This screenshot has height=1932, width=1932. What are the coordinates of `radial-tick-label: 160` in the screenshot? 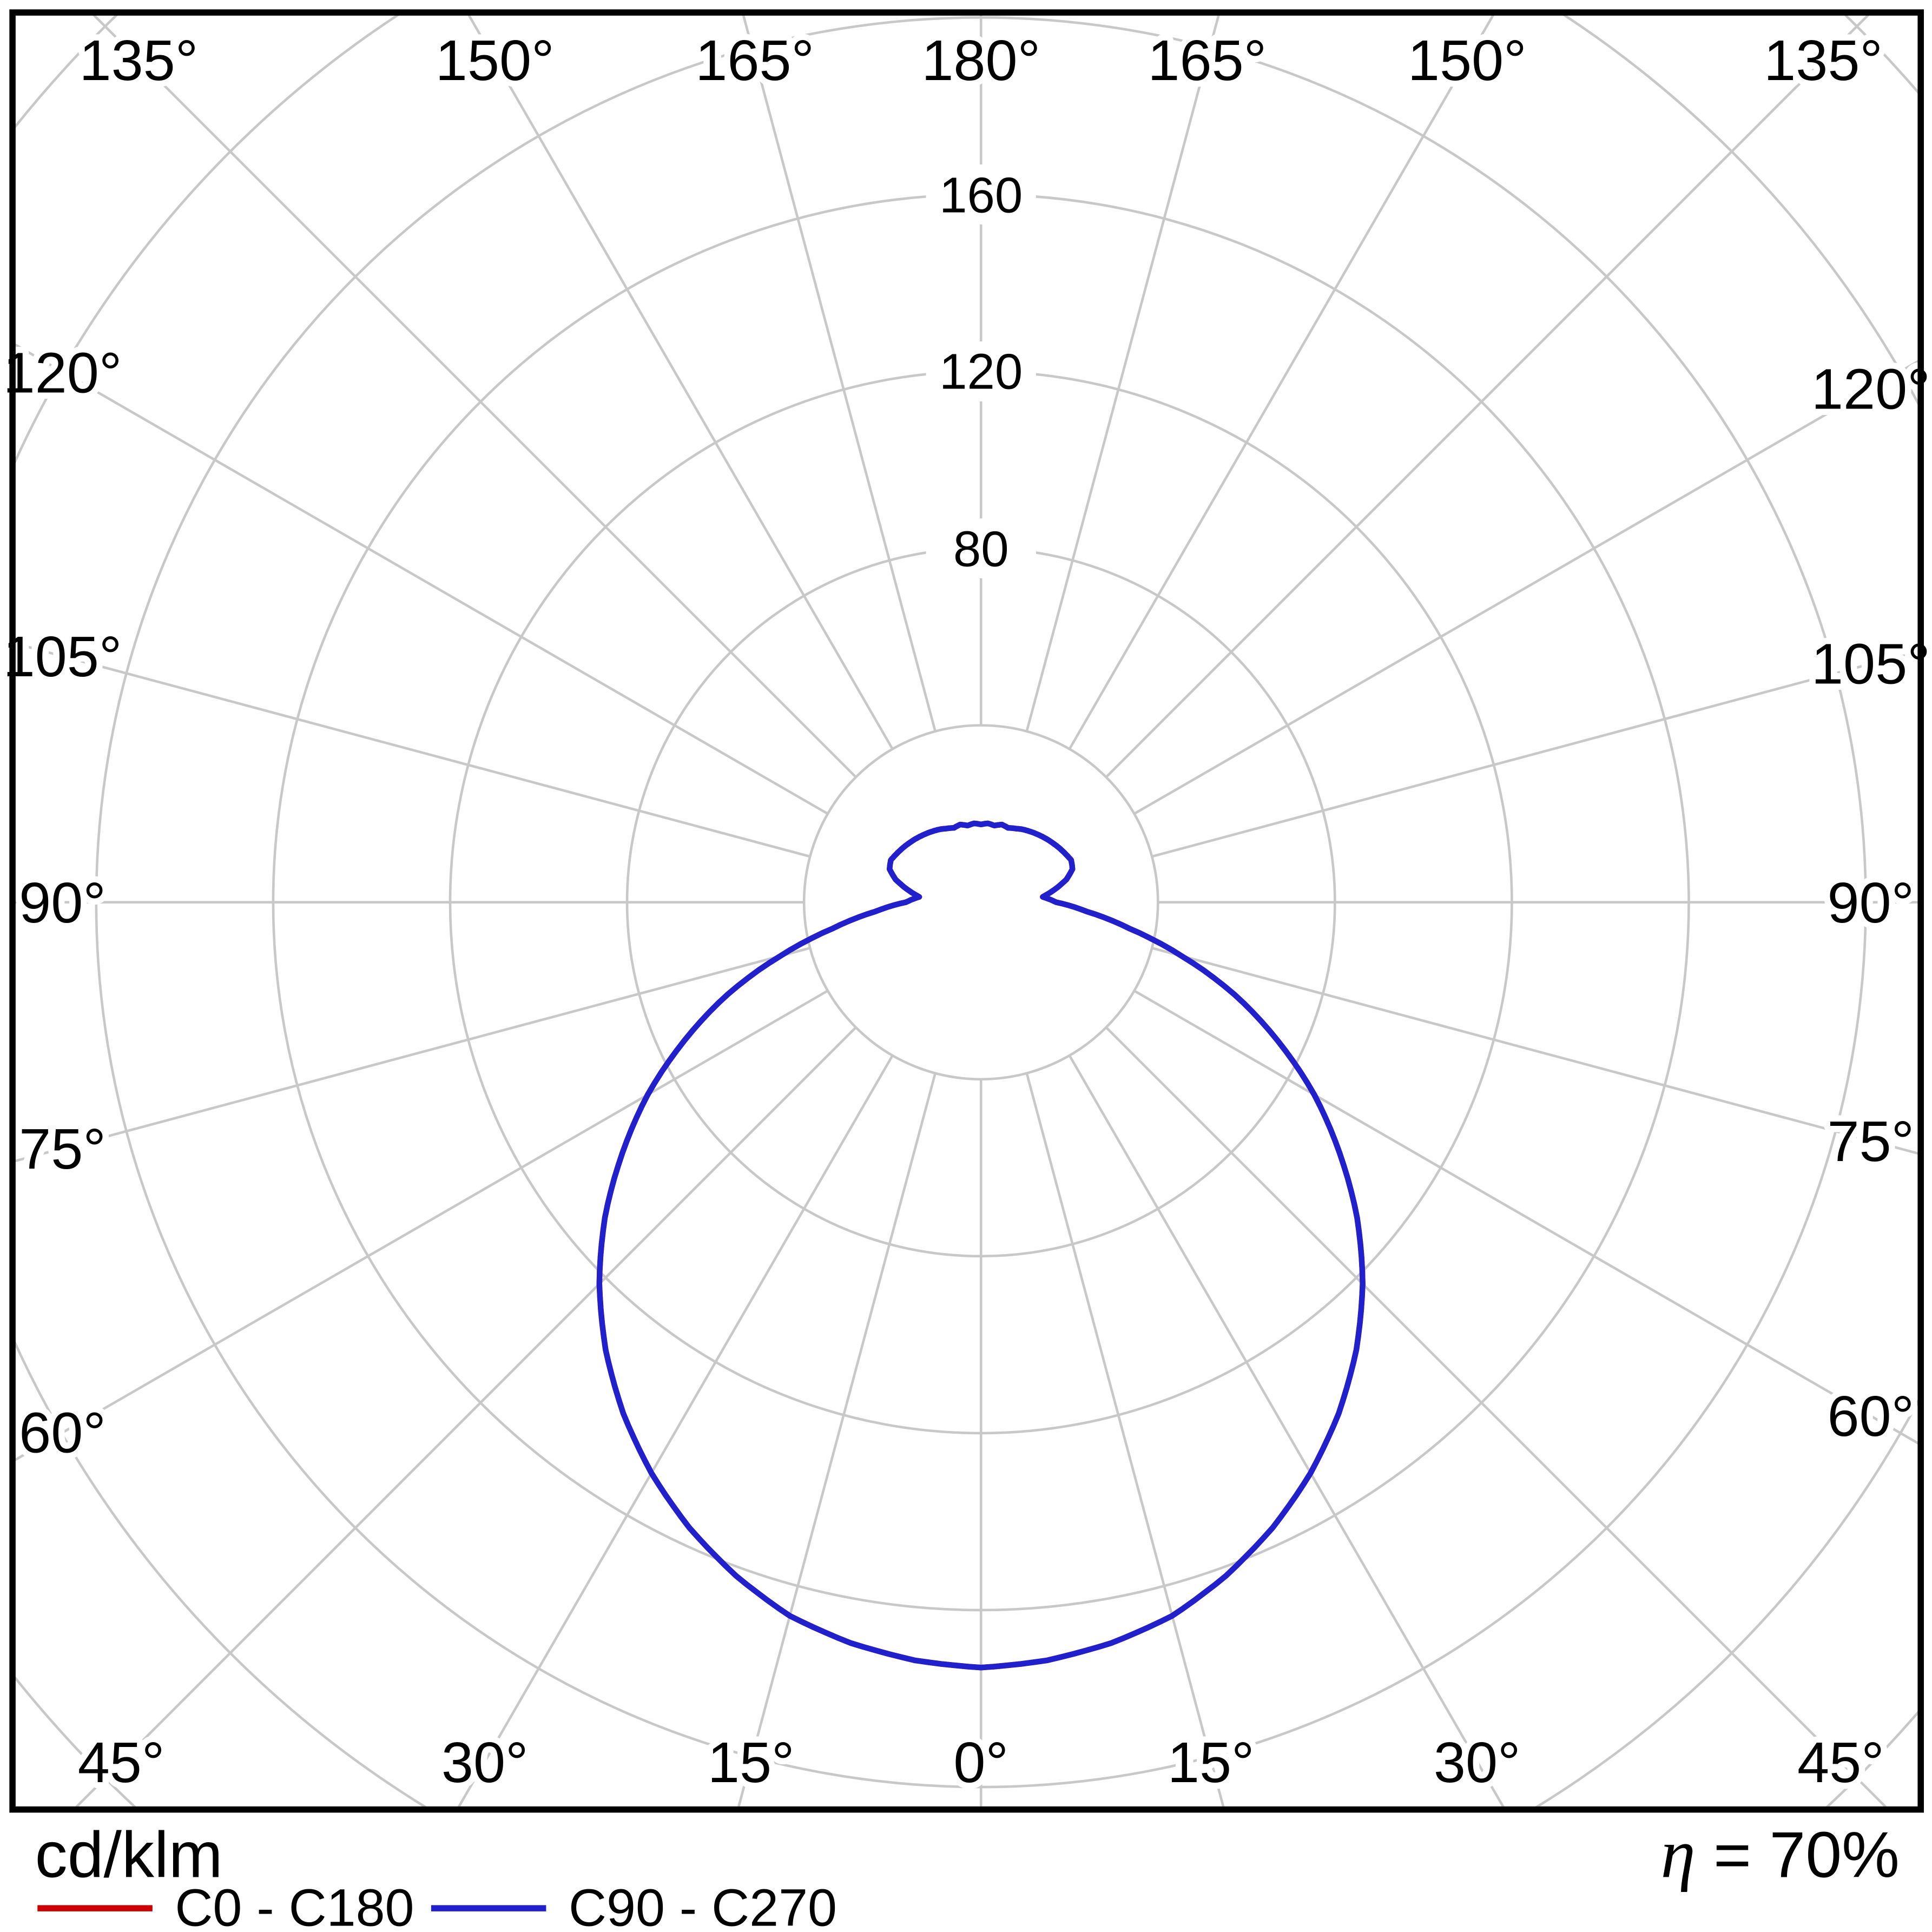 It's located at (981, 195).